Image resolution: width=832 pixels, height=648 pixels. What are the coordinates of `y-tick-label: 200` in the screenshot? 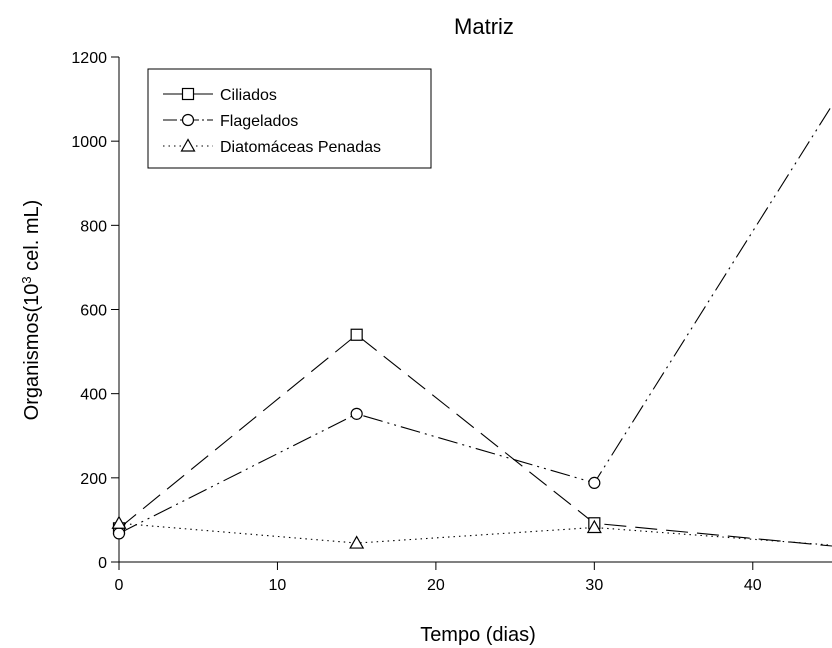 It's located at (93, 479).